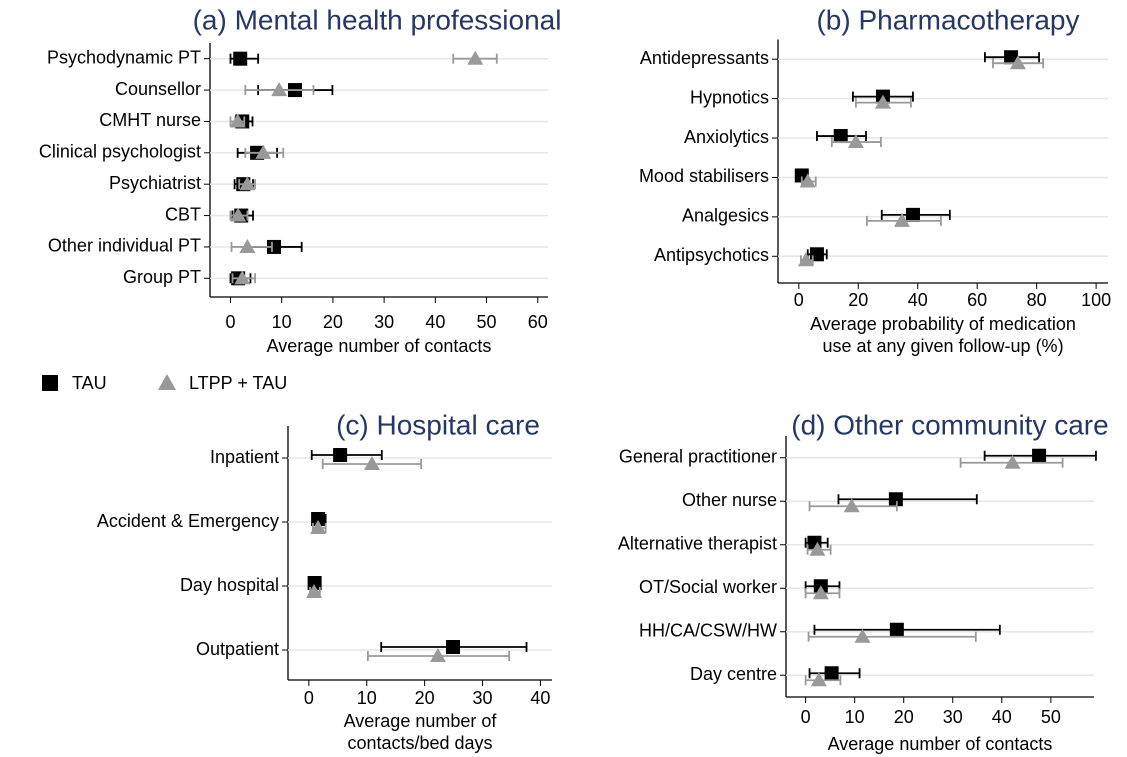 This screenshot has height=757, width=1127. What do you see at coordinates (708, 587) in the screenshot?
I see `y-tick-label: OT/Social worker` at bounding box center [708, 587].